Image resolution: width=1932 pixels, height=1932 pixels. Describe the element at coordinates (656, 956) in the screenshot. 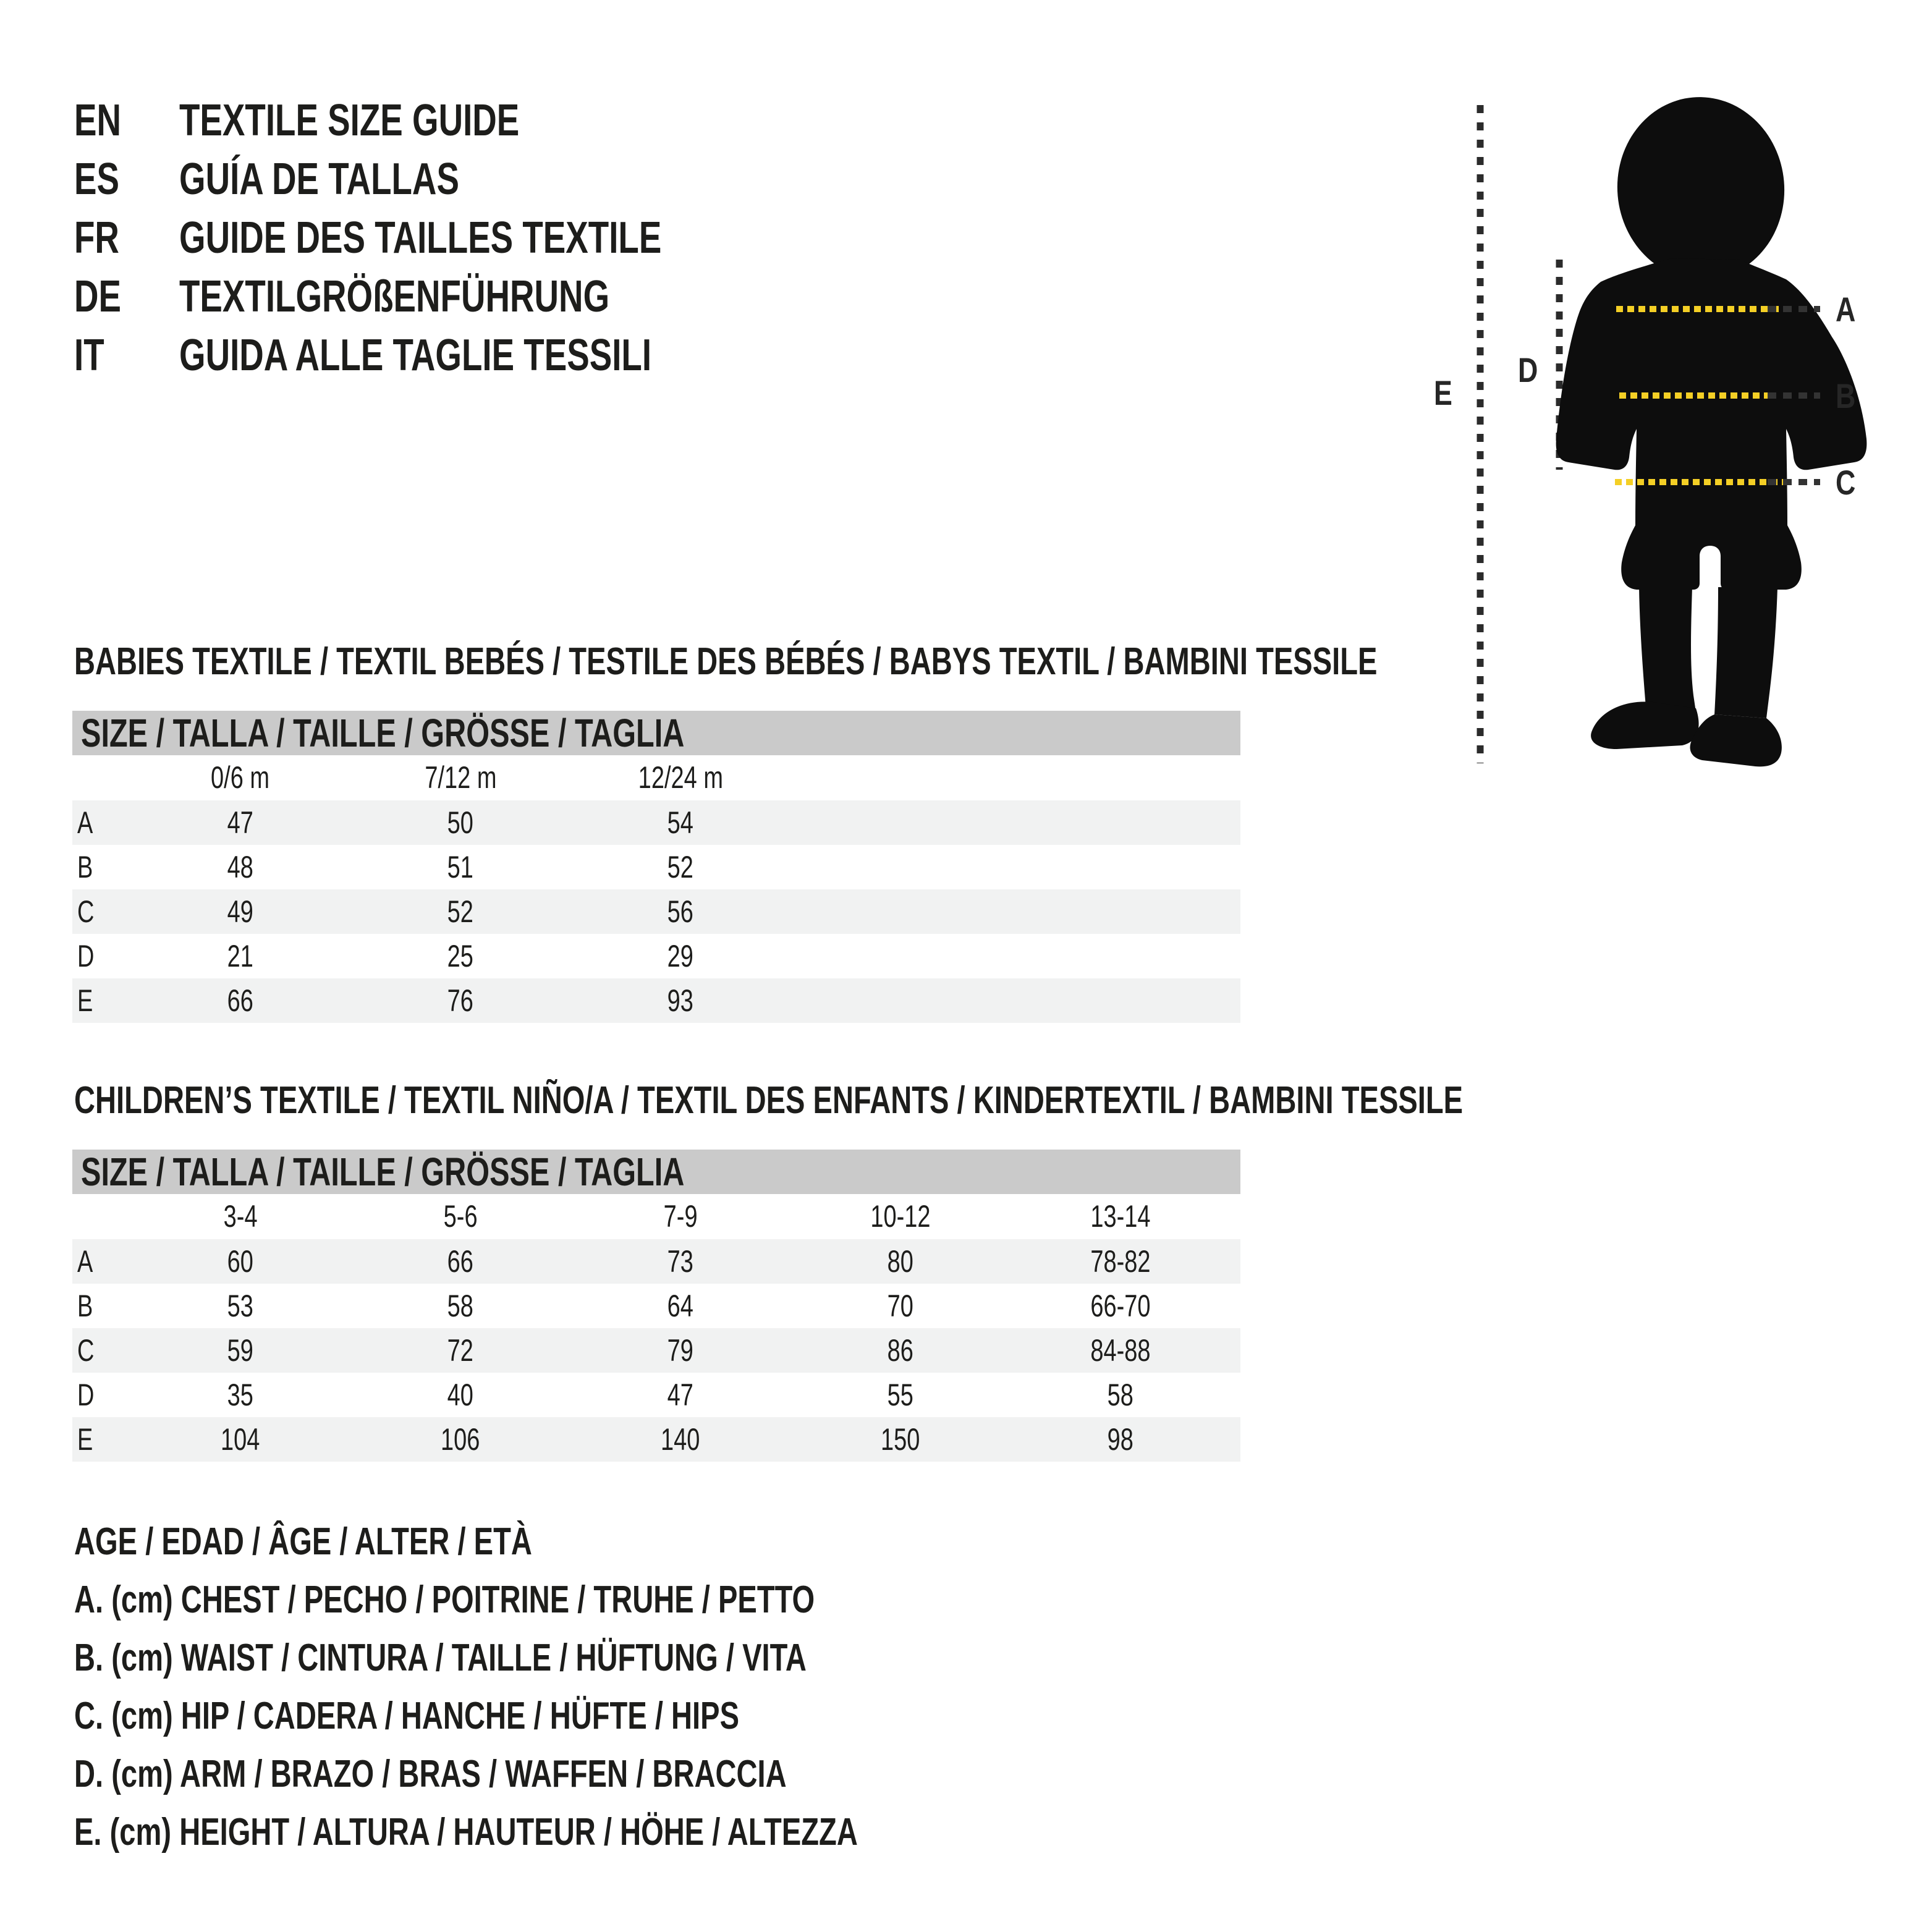

I see `table-row-d: D 21 25 29` at that location.